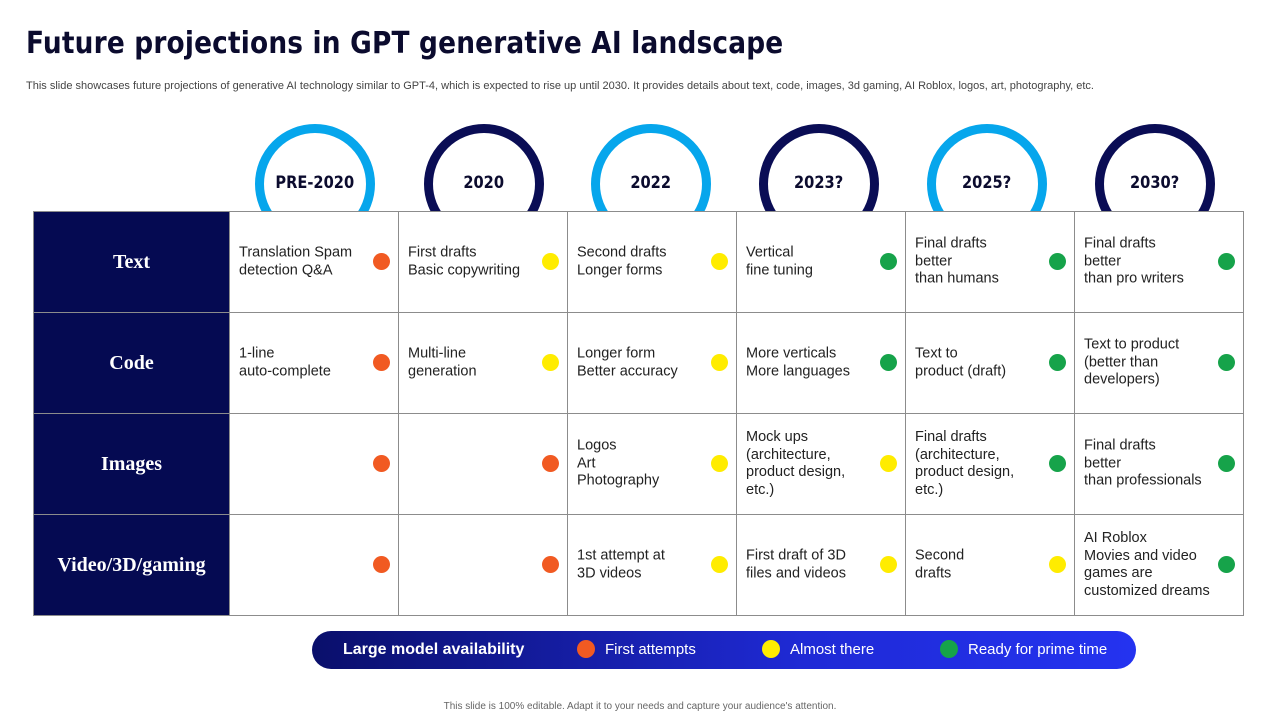 The height and width of the screenshot is (720, 1280). I want to click on grid-cell: Text to product (draft), so click(990, 363).